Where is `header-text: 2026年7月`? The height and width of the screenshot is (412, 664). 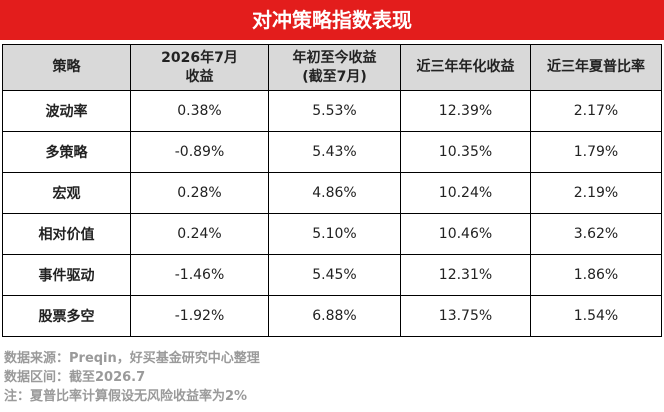 header-text: 2026年7月 is located at coordinates (199, 57).